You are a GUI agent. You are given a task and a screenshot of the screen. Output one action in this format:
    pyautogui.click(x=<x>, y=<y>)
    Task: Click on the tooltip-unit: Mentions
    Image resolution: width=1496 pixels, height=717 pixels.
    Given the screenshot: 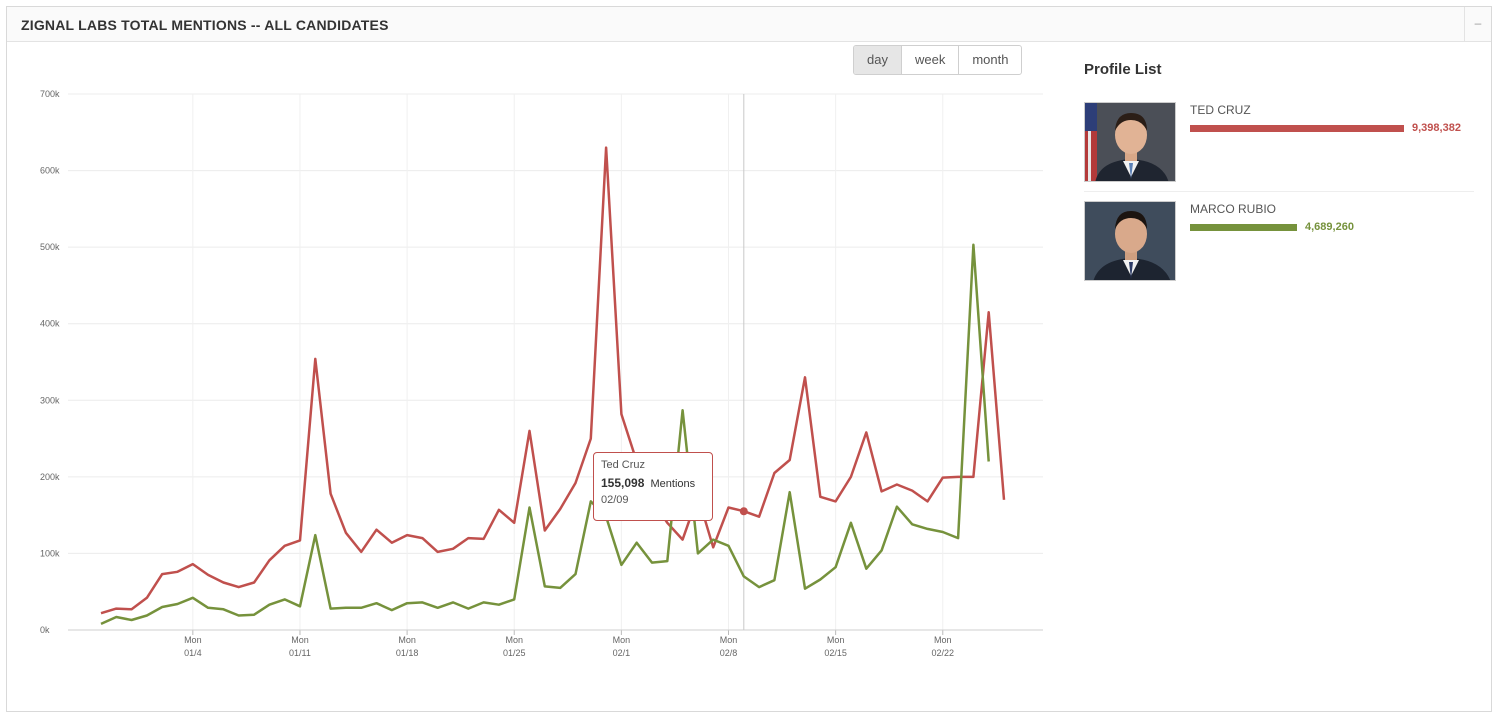 What is the action you would take?
    pyautogui.click(x=673, y=484)
    